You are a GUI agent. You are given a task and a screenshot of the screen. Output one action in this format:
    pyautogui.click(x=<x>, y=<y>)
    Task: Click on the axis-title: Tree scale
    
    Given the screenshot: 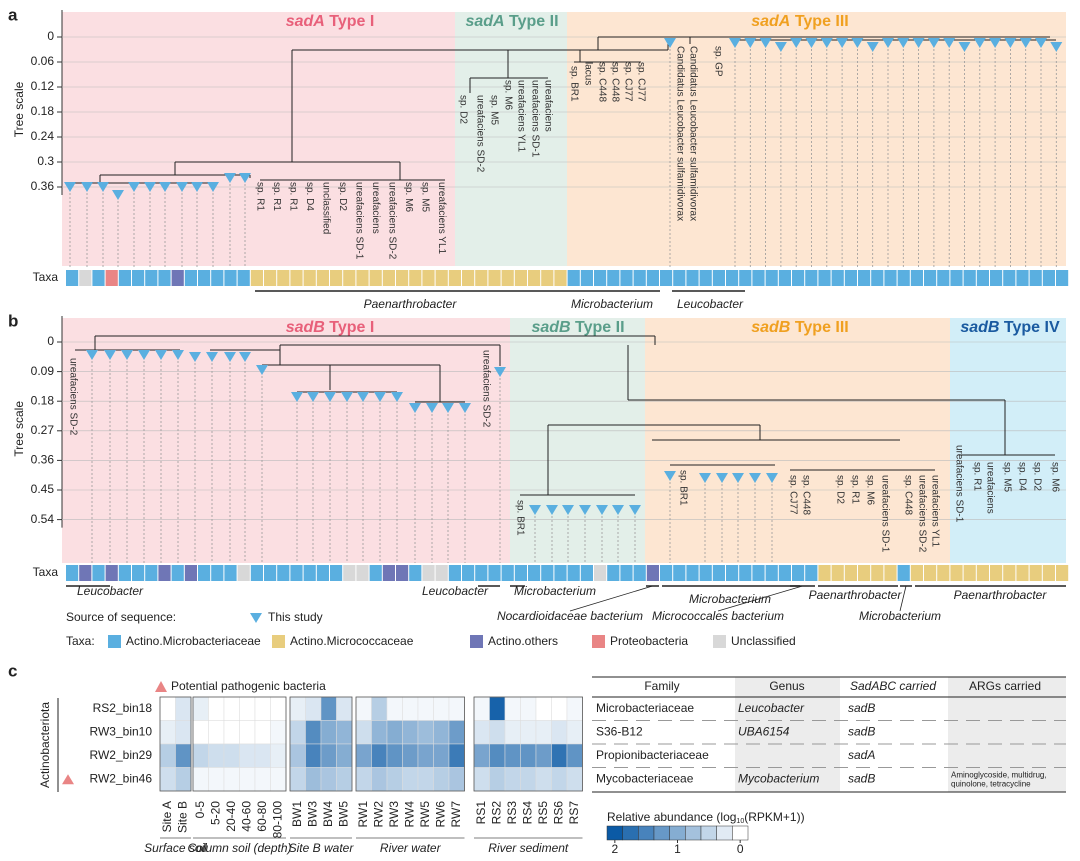 What is the action you would take?
    pyautogui.click(x=19, y=109)
    